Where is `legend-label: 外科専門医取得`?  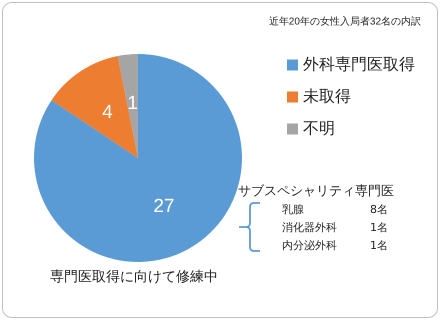
legend-label: 外科専門医取得 is located at coordinates (359, 65).